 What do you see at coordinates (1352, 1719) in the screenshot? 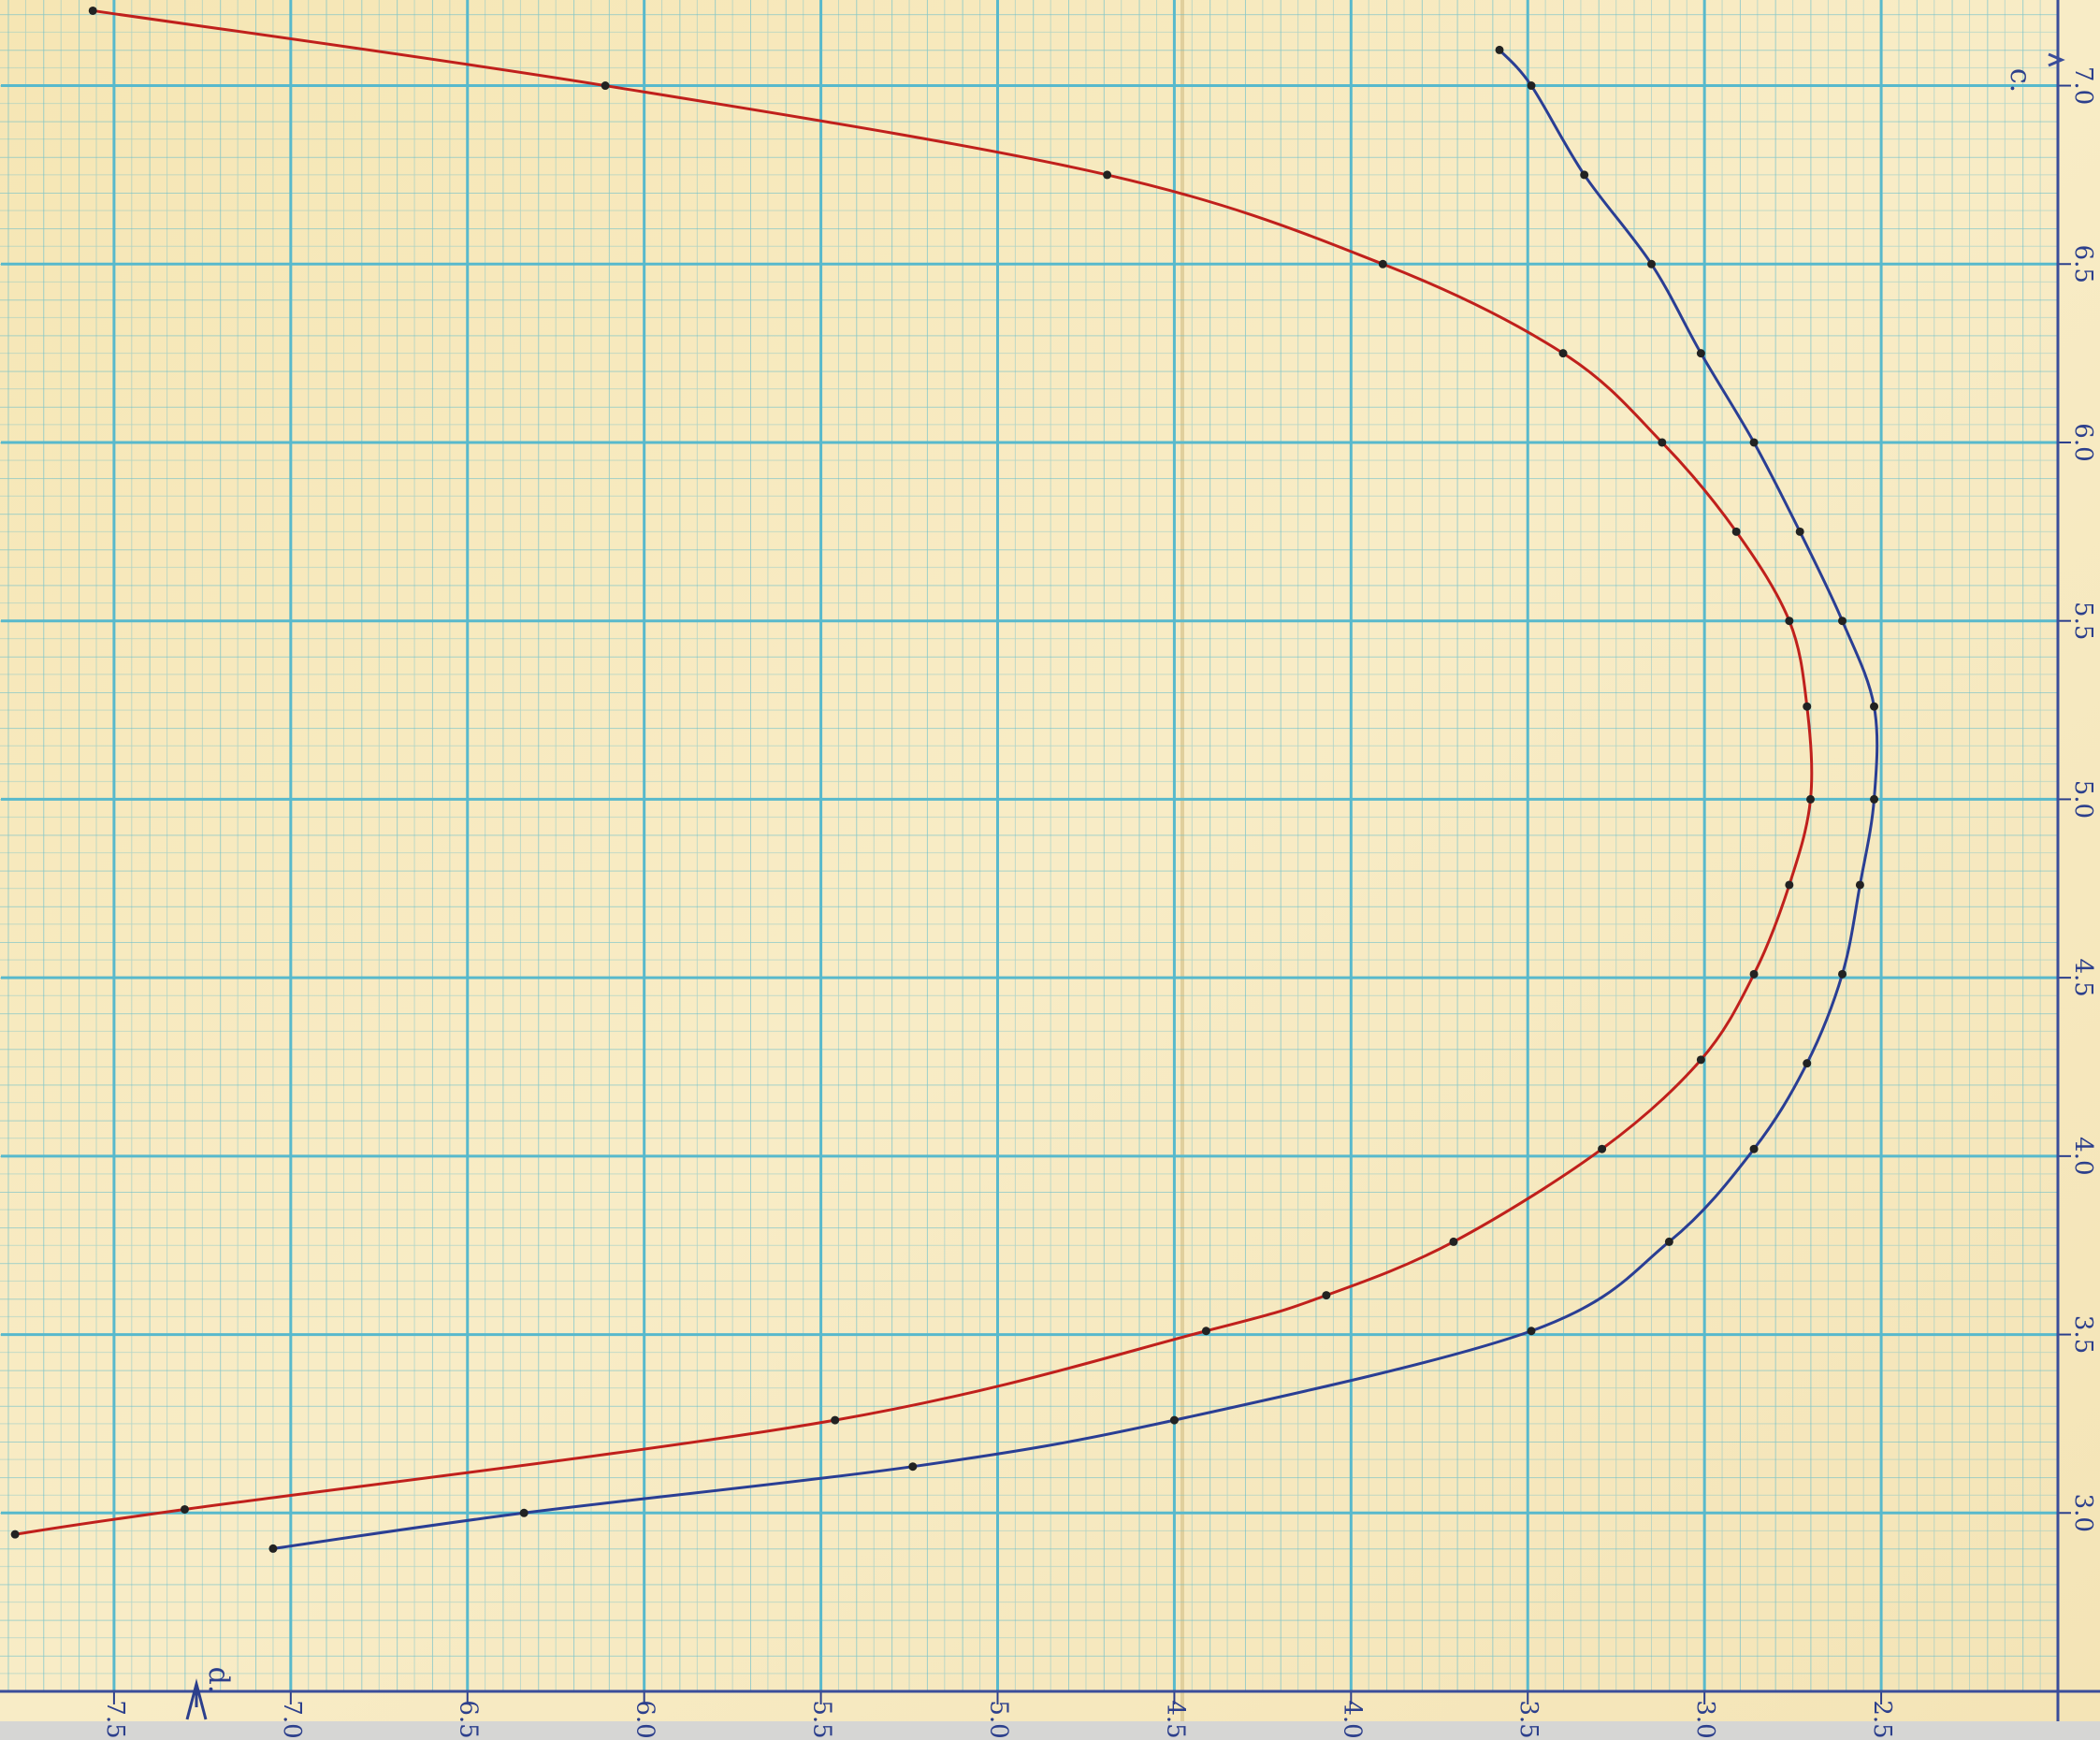
I see `x-tick-label: 4.0` at bounding box center [1352, 1719].